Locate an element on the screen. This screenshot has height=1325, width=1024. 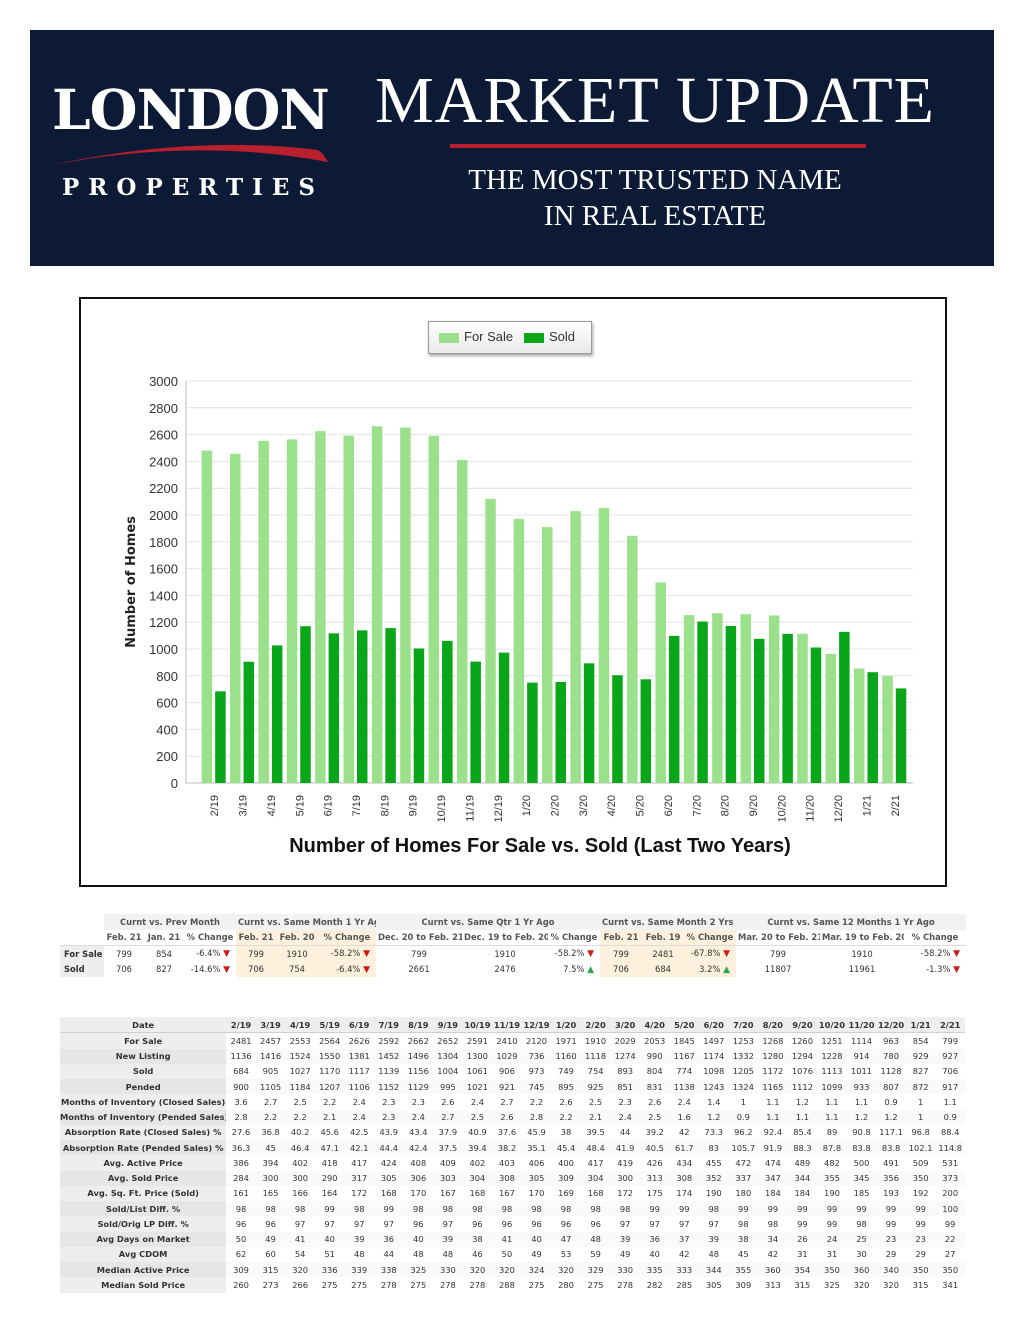
table-cell: 167 is located at coordinates (447, 1193).